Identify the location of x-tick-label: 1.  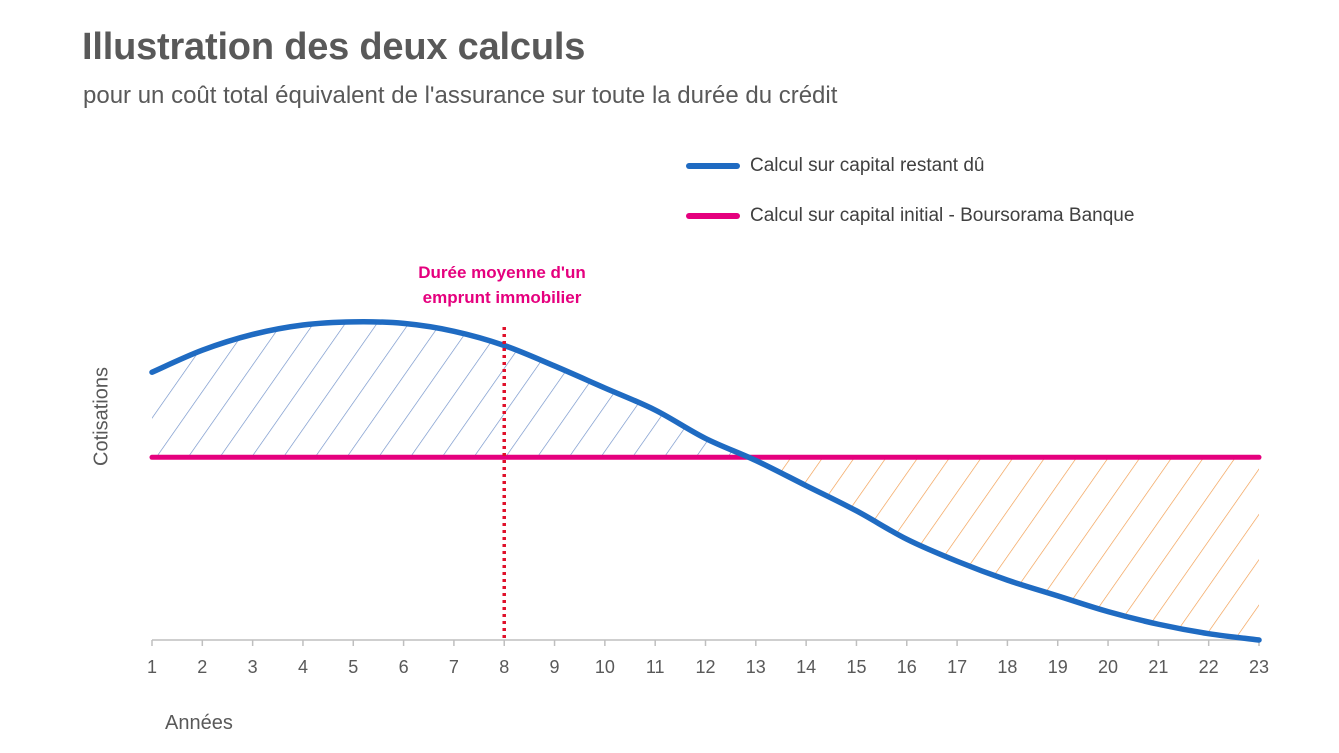
(152, 667).